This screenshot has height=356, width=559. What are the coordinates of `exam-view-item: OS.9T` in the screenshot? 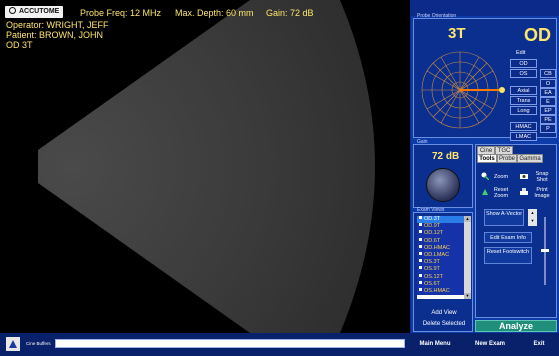 It's located at (440, 270).